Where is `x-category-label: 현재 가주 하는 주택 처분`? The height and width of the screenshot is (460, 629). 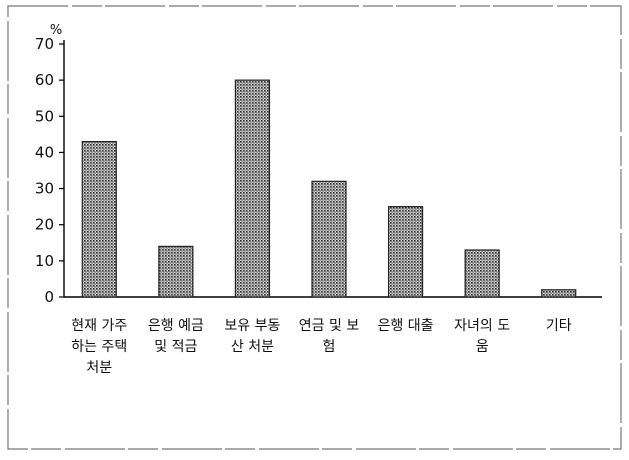
x-category-label: 현재 가주 하는 주택 처분 is located at coordinates (99, 347).